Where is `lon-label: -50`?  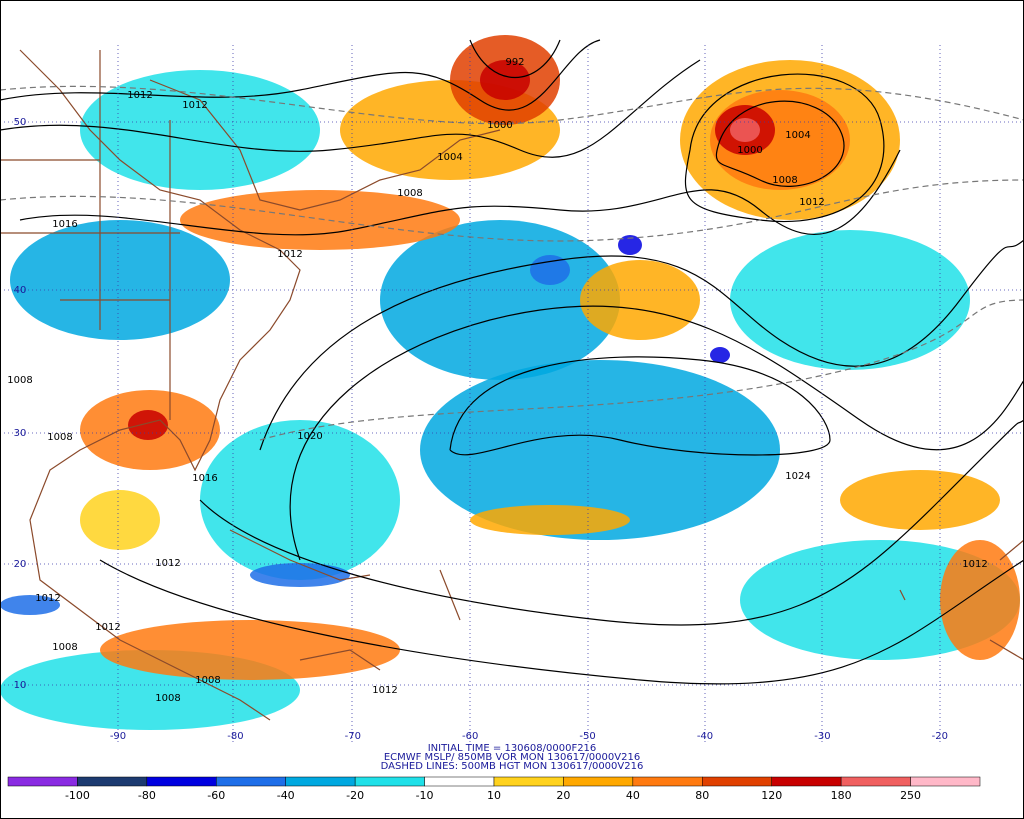 lon-label: -50 is located at coordinates (587, 736).